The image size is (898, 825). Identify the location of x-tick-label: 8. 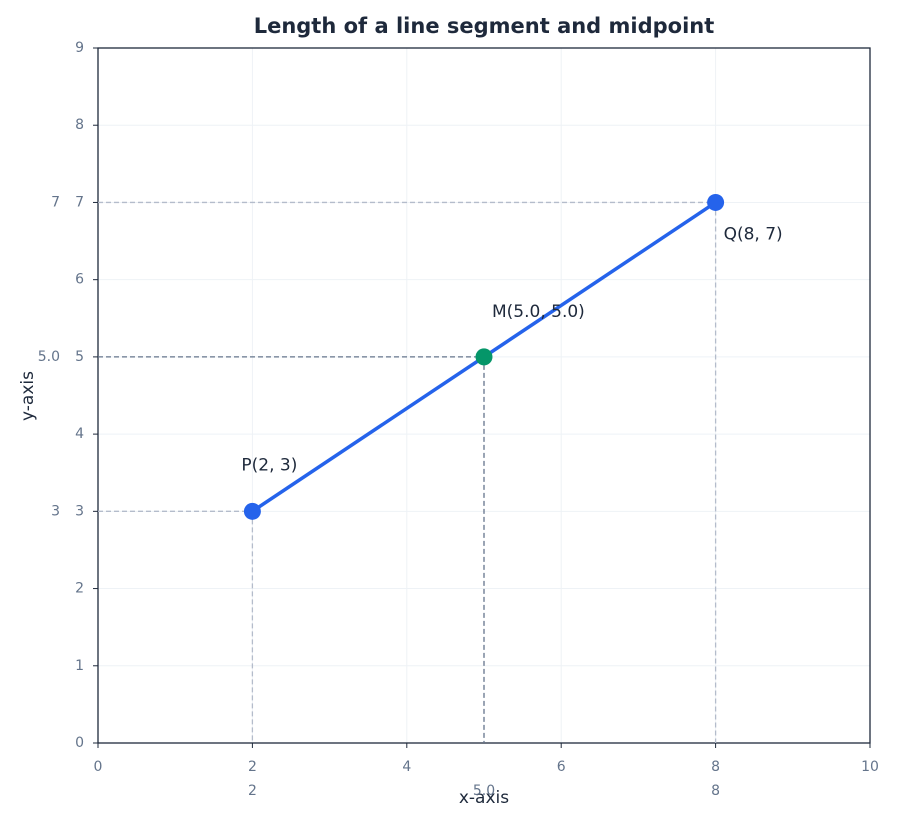
(715, 767).